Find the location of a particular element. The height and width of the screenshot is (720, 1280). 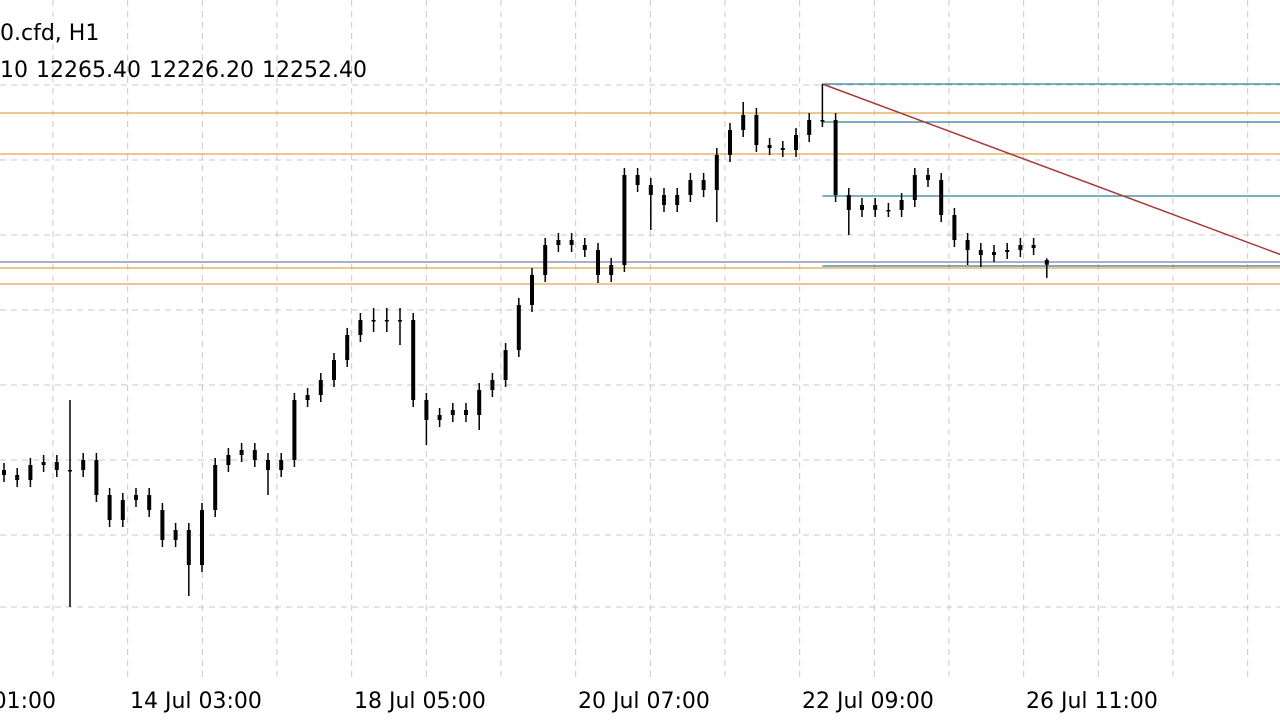

symbol-title: 0.cfd, H1 is located at coordinates (49, 33).